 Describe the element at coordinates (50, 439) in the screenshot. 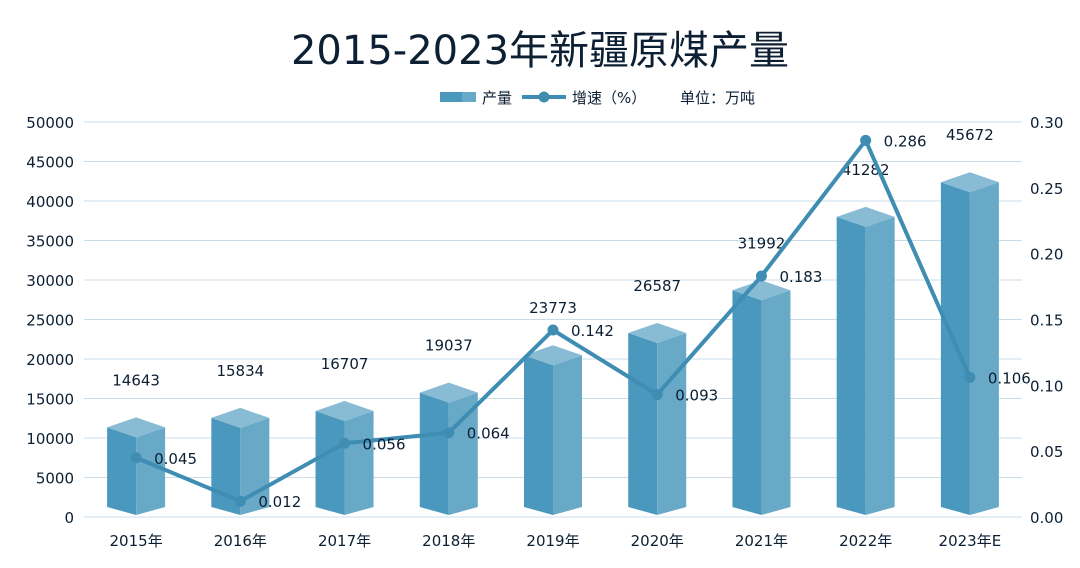

I see `y-left-tick-label: 10000` at that location.